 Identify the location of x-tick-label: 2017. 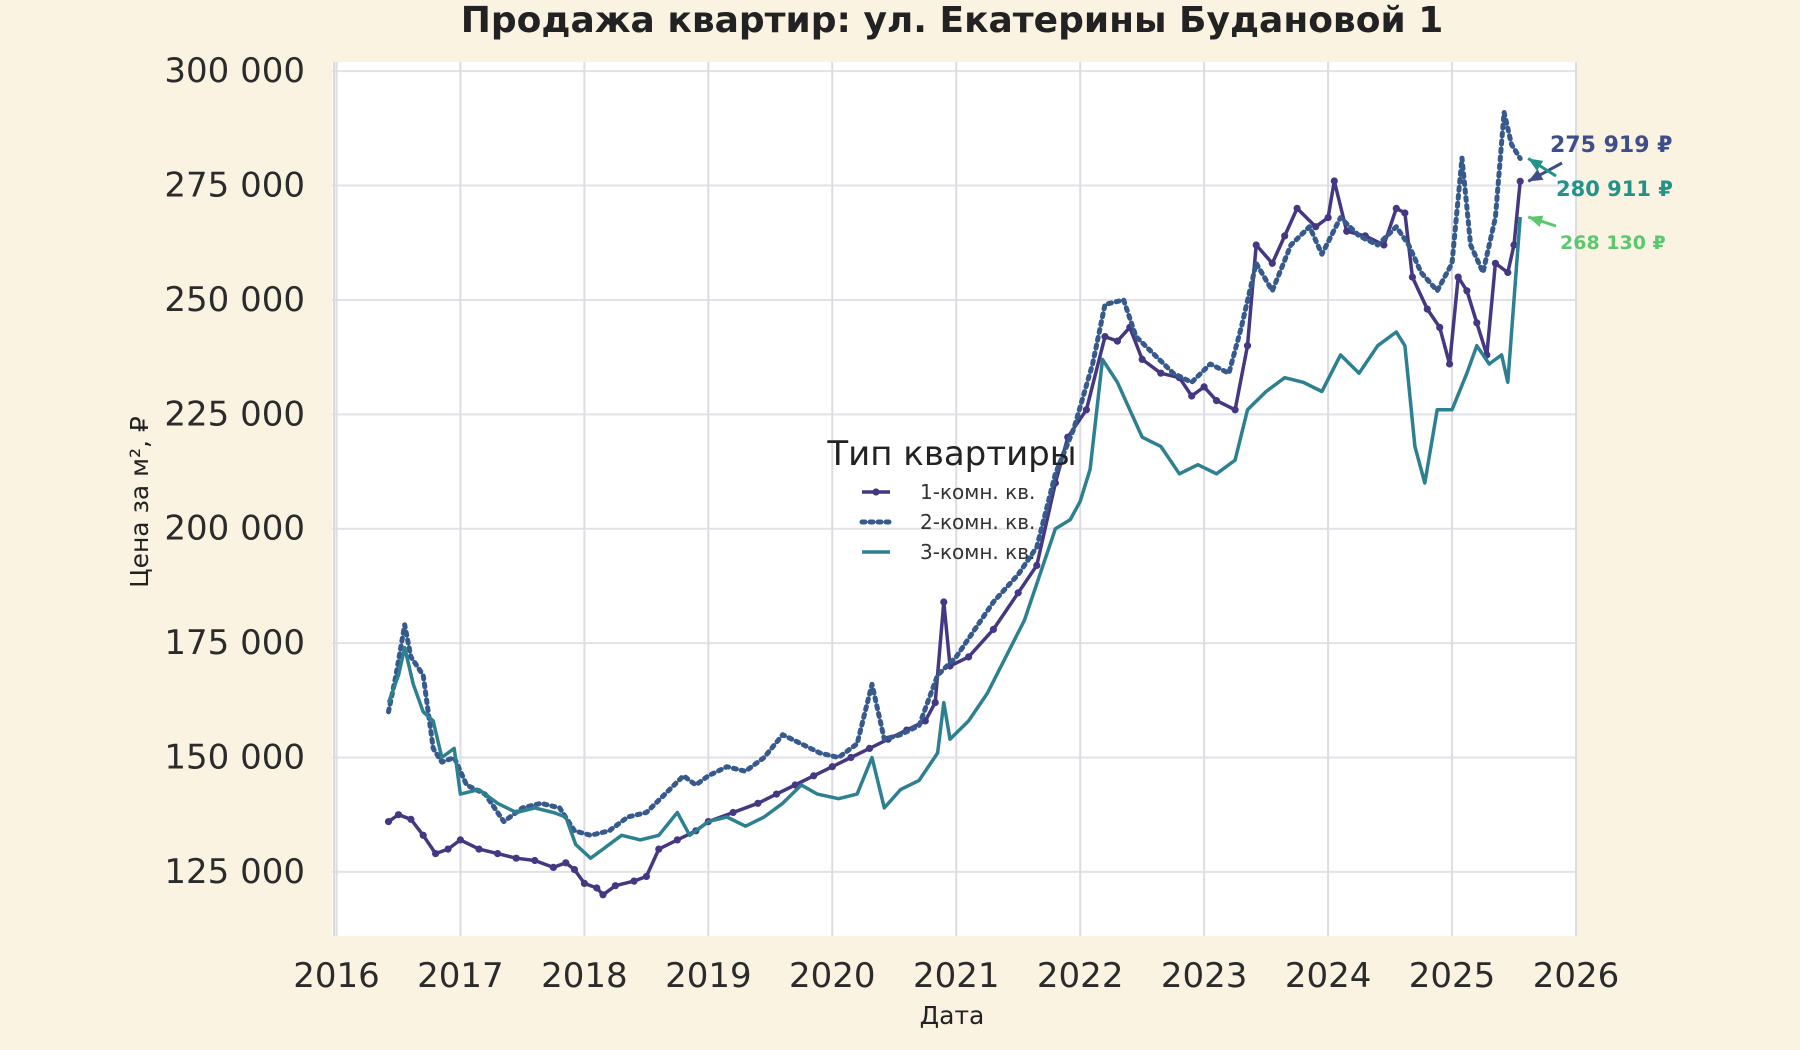
(460, 976).